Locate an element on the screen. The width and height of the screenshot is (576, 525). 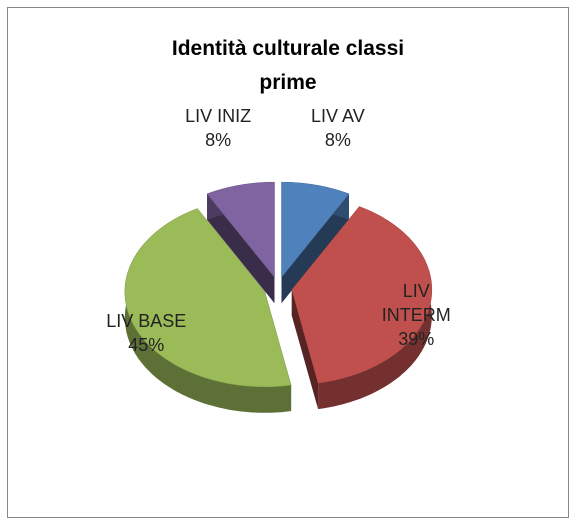
data-label: LIV INIZ 8% is located at coordinates (218, 128).